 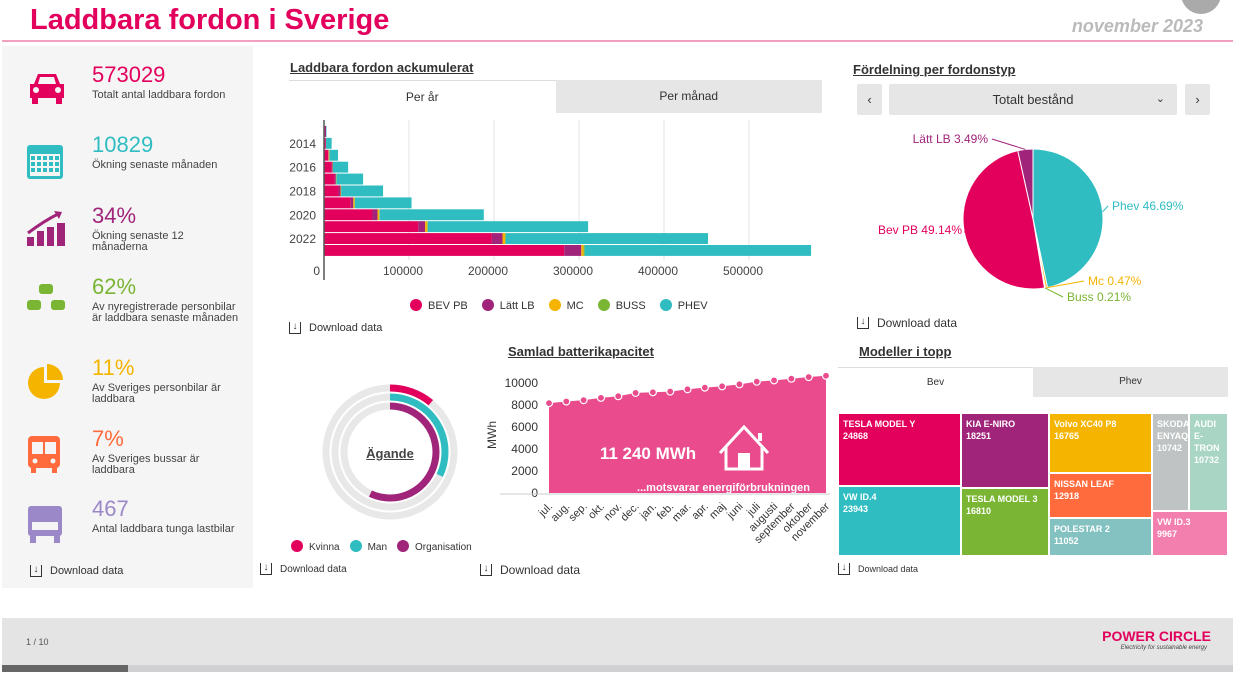 I want to click on kpi-label: Totalt antal laddbara fordon, so click(x=159, y=95).